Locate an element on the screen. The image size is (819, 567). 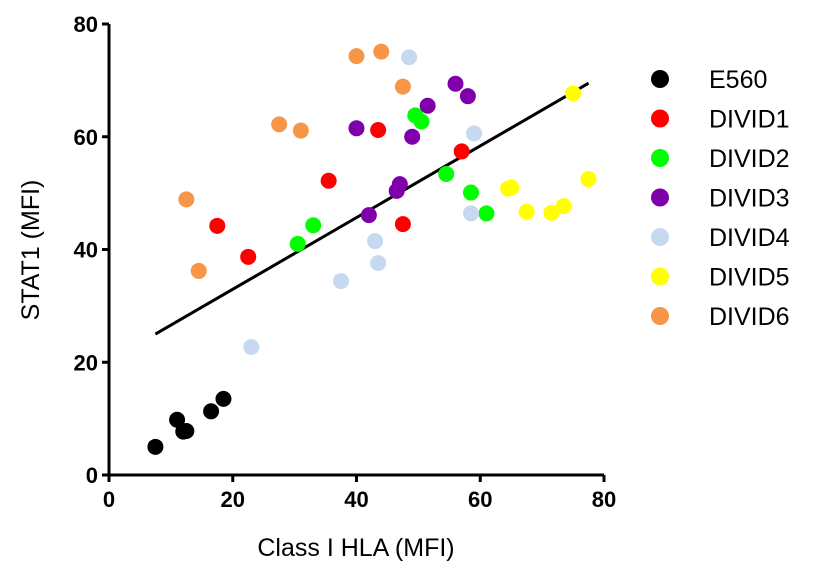
y-tick-label: 60 is located at coordinates (86, 137).